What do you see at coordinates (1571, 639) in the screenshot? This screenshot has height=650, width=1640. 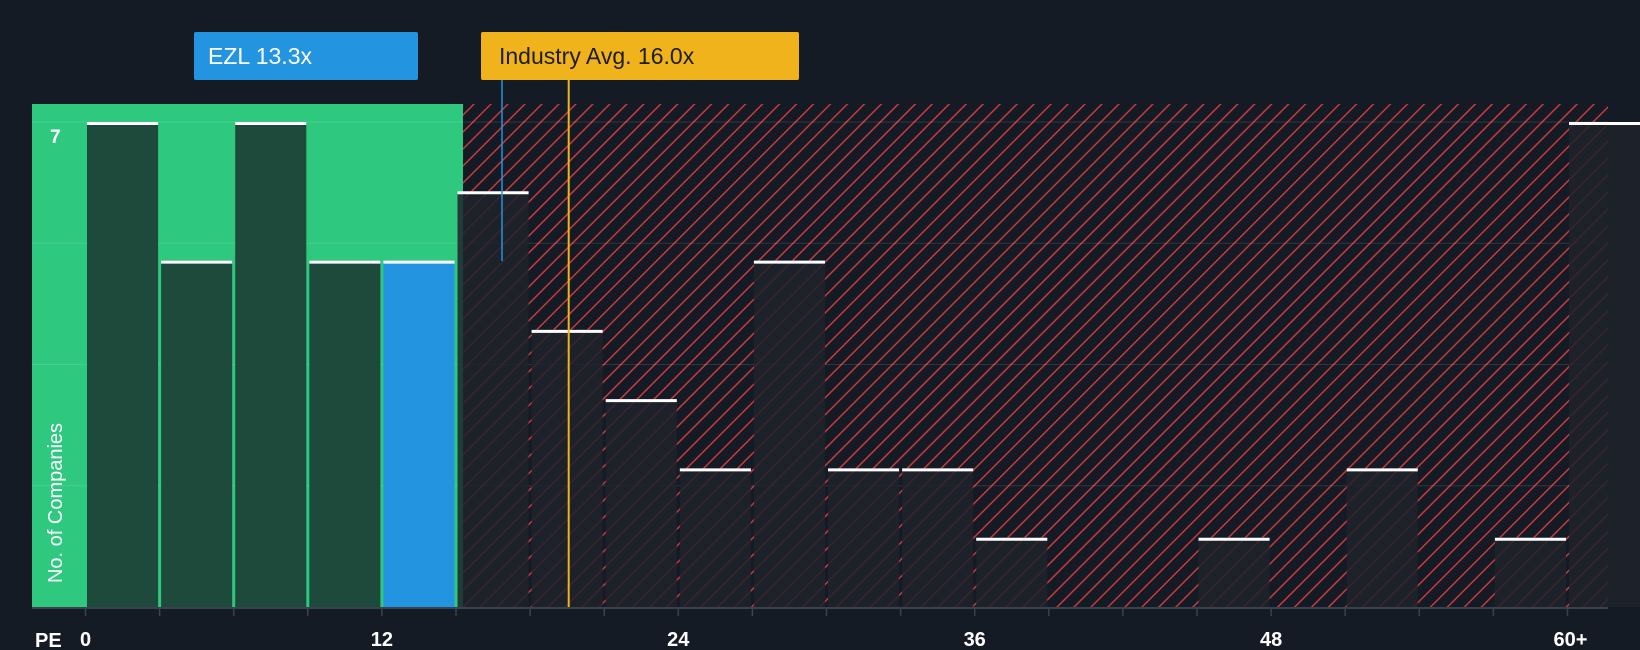 I see `x-tick-label: 60+` at bounding box center [1571, 639].